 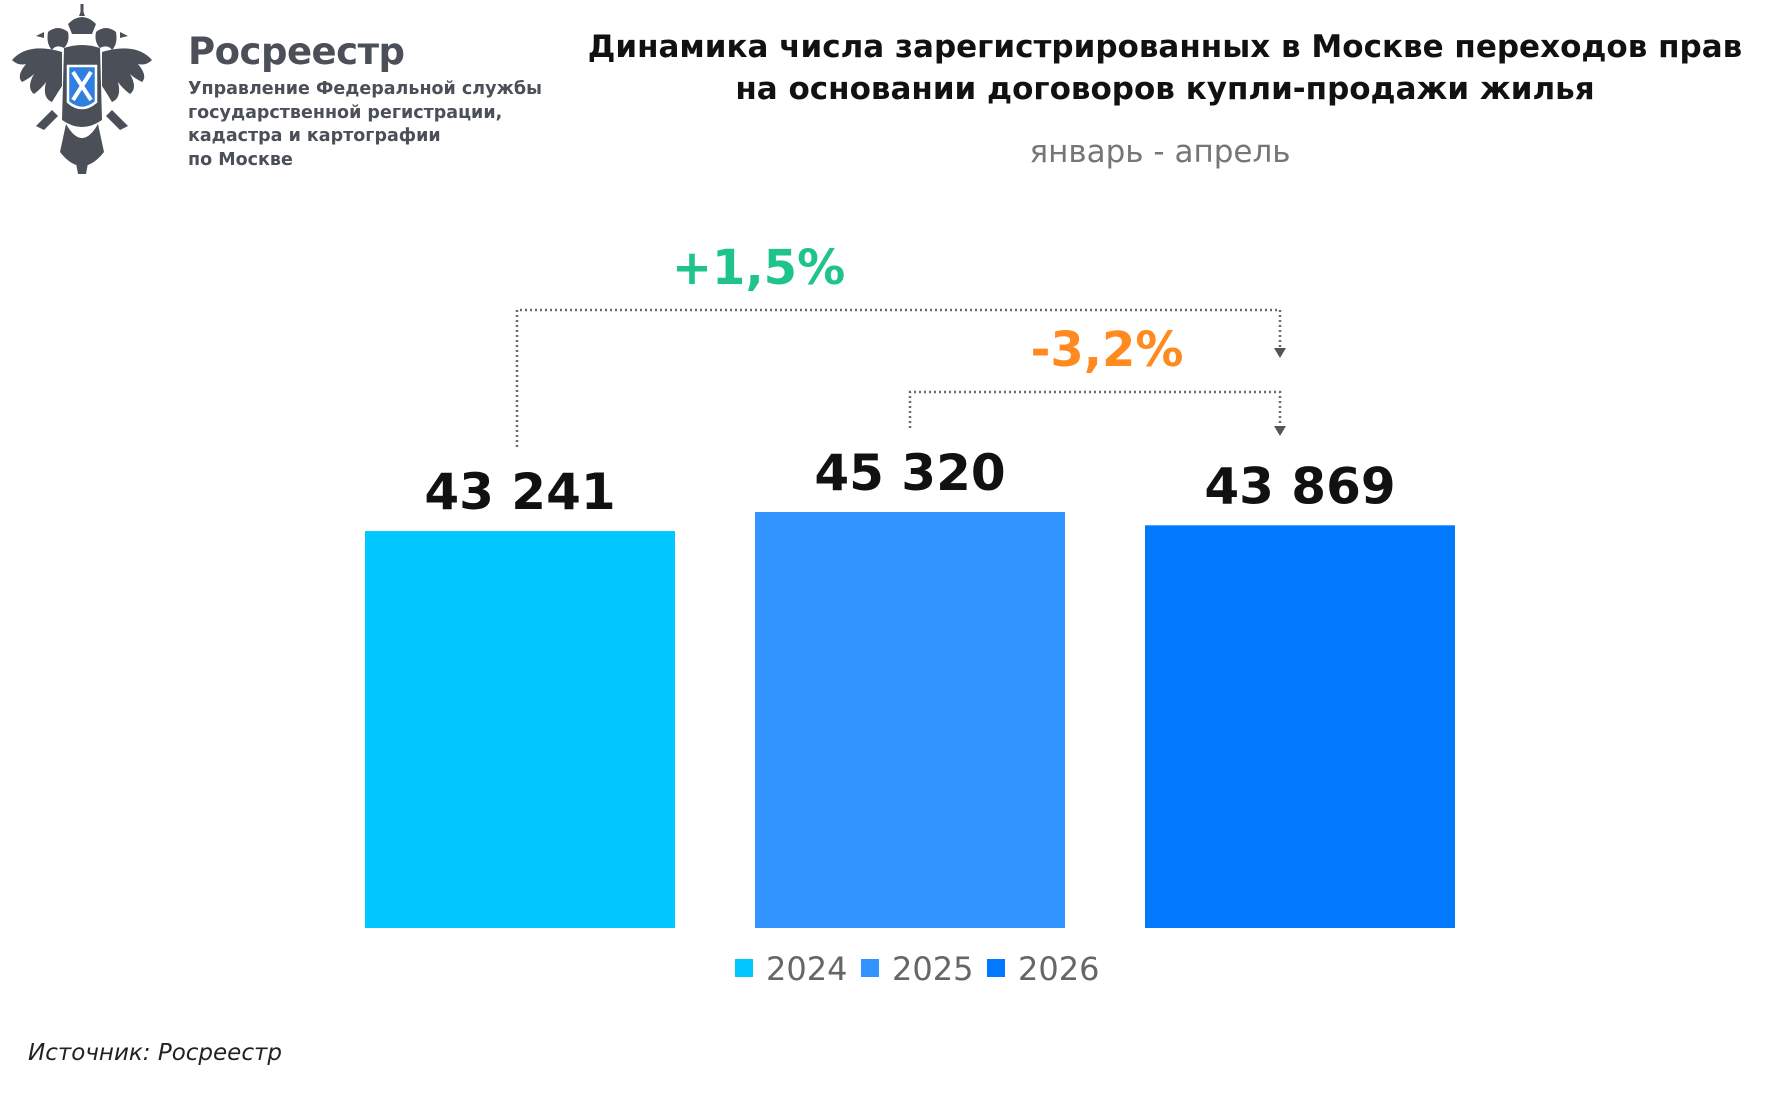 I want to click on legend-label-2024: 2024, so click(x=806, y=969).